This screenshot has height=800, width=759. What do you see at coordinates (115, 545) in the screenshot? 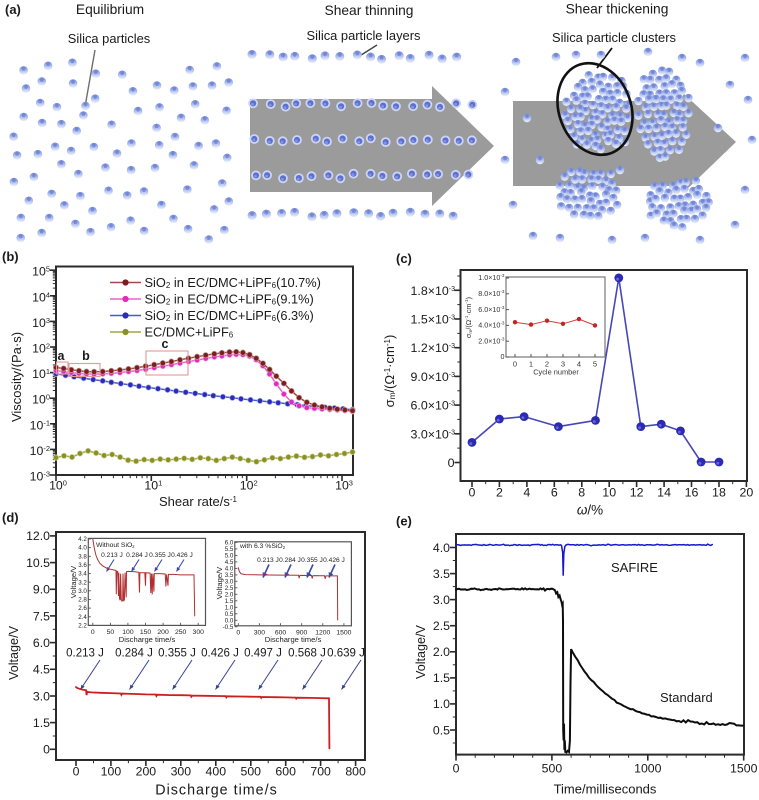
I see `svg-text: Without SiO2` at bounding box center [115, 545].